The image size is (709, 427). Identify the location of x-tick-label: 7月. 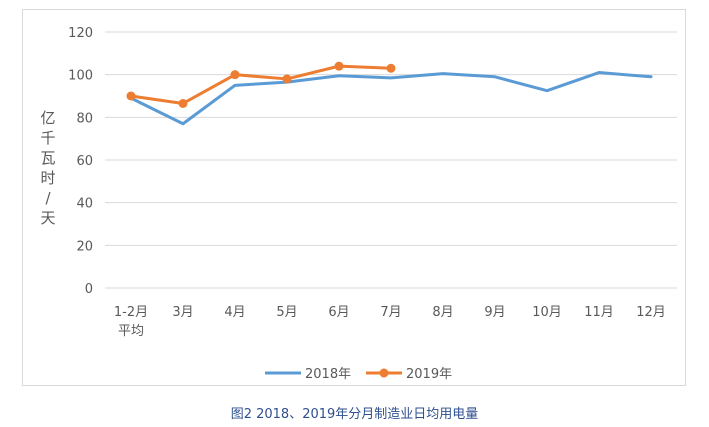
(390, 312).